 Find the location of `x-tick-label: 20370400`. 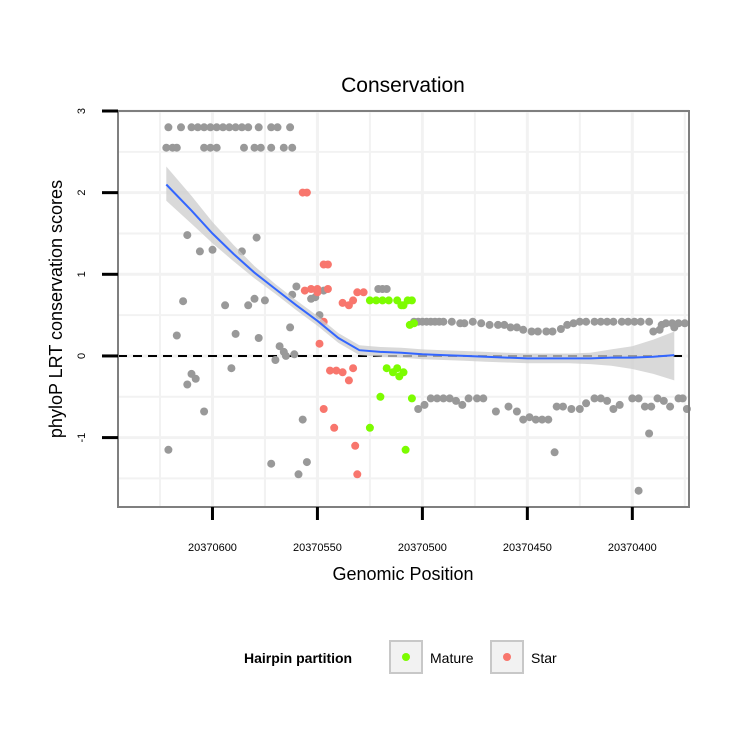

x-tick-label: 20370400 is located at coordinates (632, 548).